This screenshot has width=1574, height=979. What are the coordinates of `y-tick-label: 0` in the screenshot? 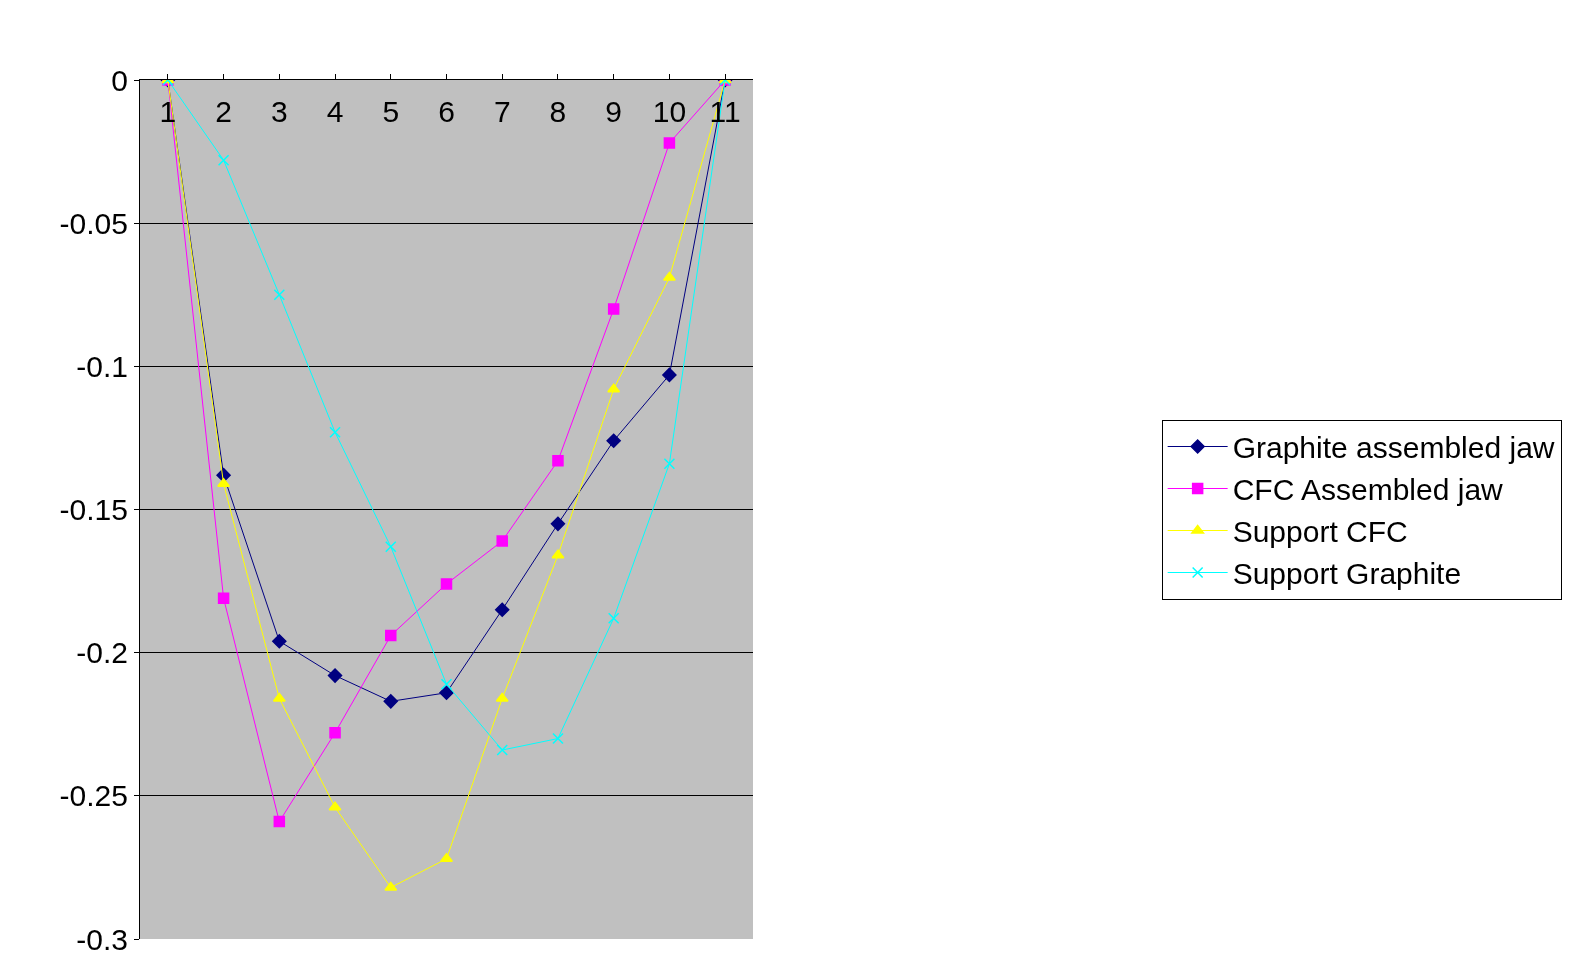 It's located at (119, 80).